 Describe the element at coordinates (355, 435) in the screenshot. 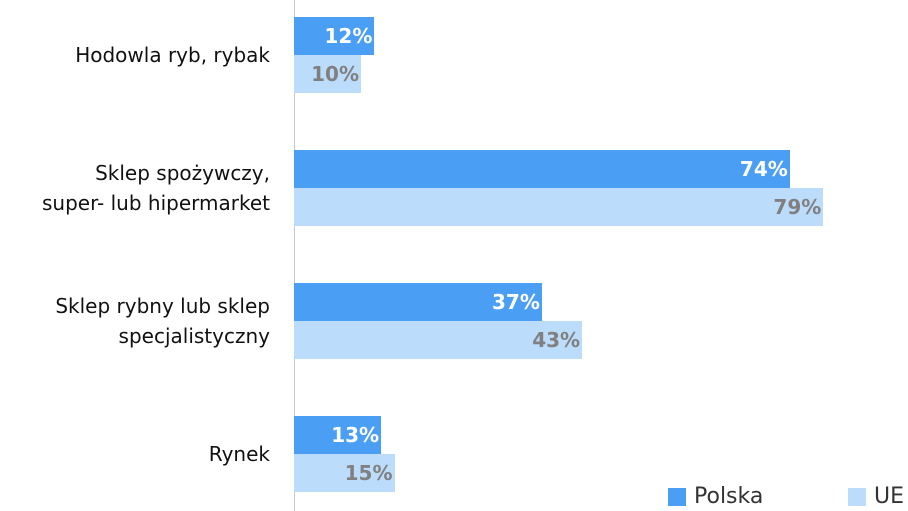

I see `value-label: 13%` at that location.